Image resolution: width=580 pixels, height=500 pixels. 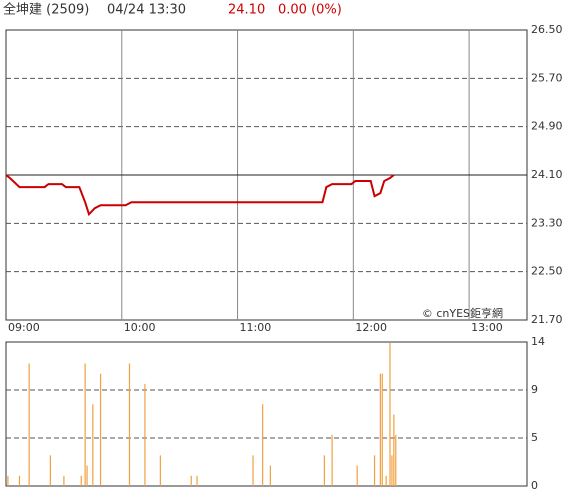 I want to click on change: 0.00 (0%), so click(x=310, y=10).